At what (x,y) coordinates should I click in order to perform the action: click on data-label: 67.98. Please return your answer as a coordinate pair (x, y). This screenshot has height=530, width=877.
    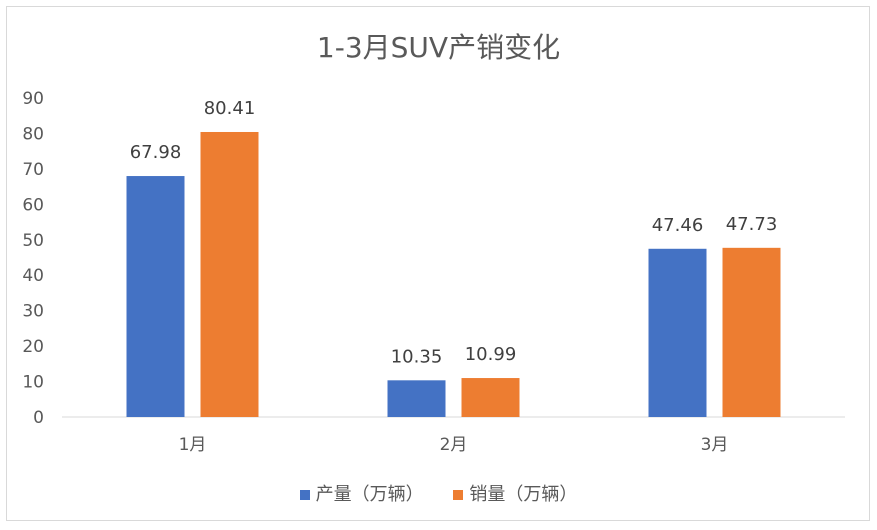
    Looking at the image, I should click on (156, 152).